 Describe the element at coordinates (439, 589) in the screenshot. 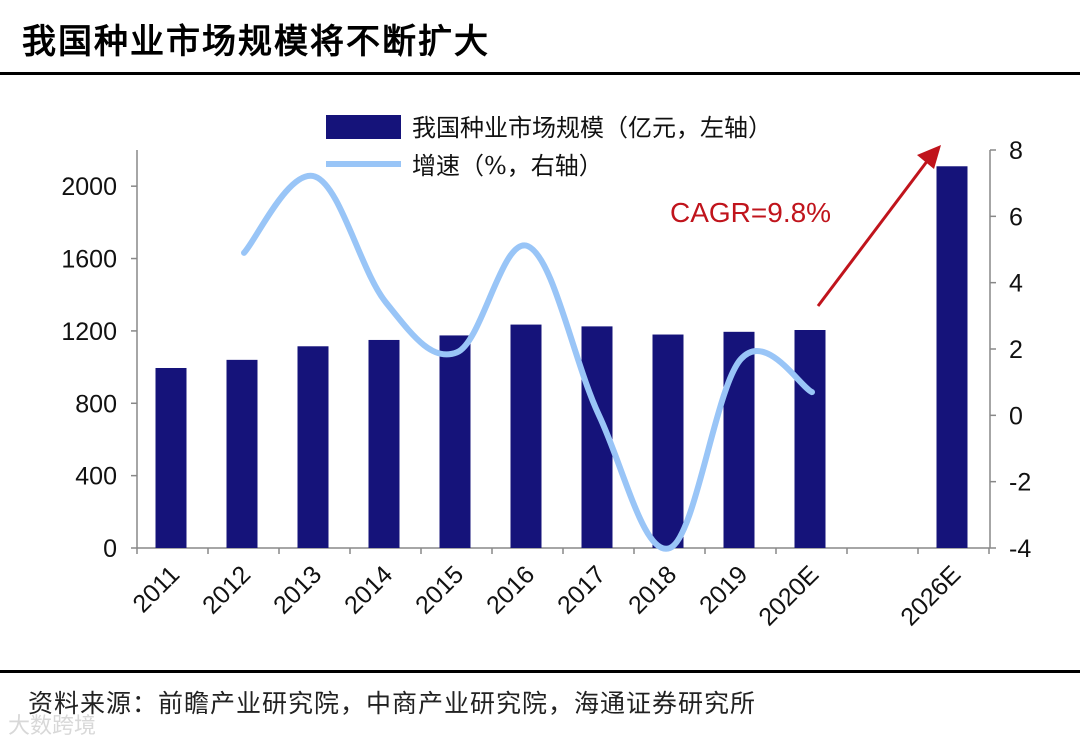

I see `x-tick-label: 2015` at that location.